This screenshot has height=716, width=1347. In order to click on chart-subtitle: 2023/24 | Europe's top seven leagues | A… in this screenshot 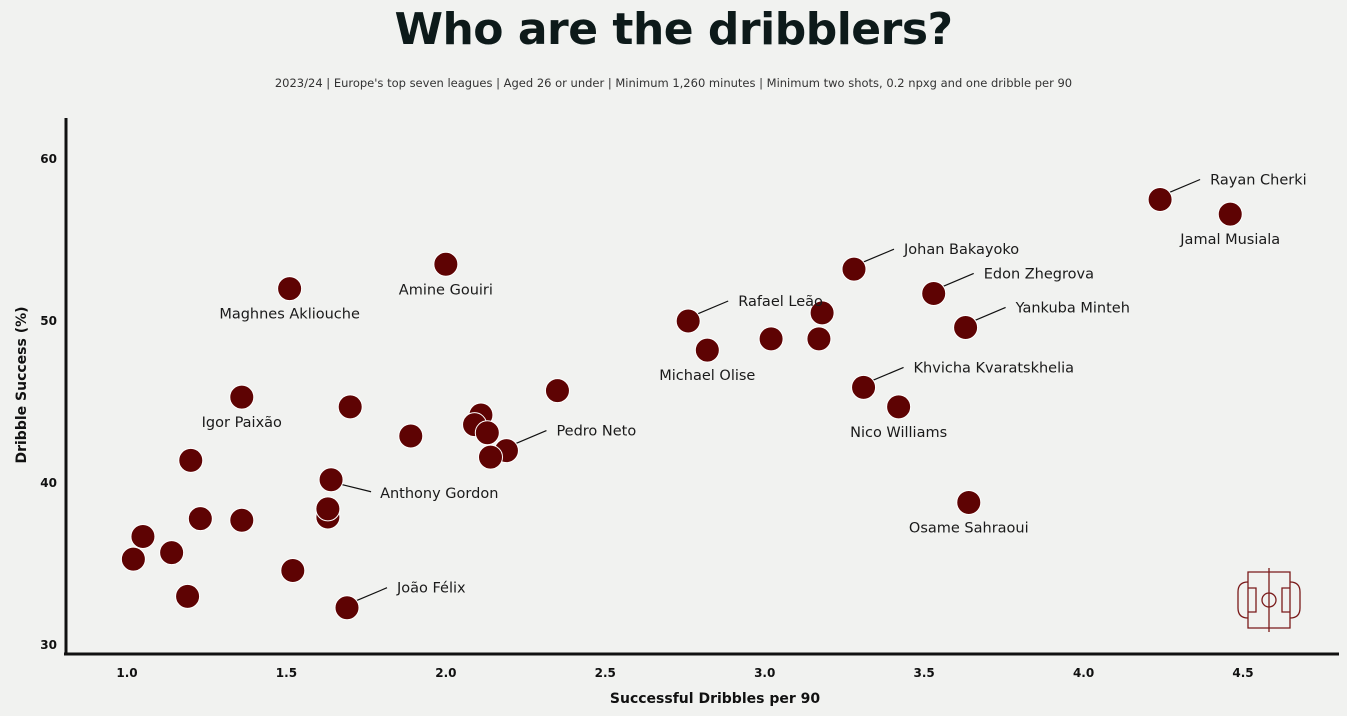, I will do `click(673, 83)`.